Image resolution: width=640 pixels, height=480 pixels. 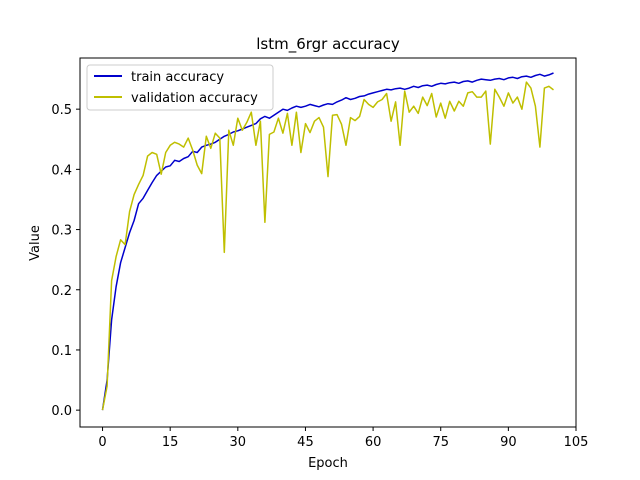 I want to click on y-tick-label: 0.4, so click(x=61, y=170).